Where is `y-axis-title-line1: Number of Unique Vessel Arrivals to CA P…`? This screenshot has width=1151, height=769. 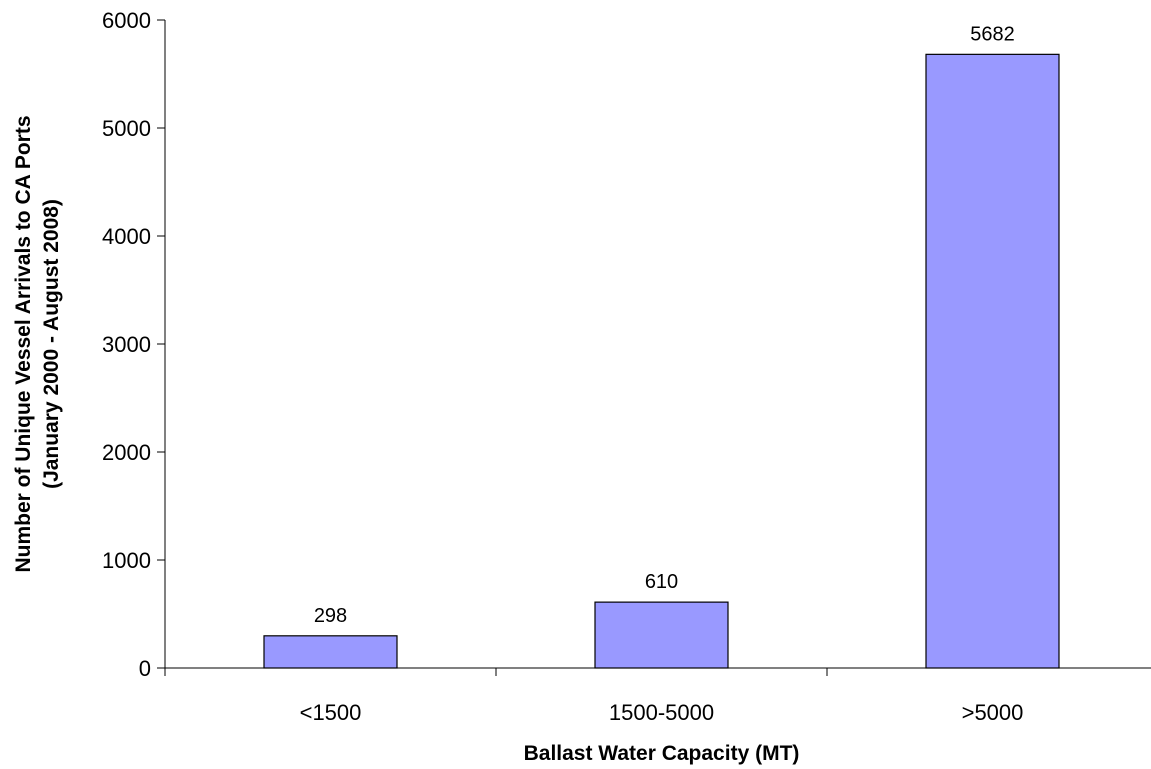
y-axis-title-line1: Number of Unique Vessel Arrivals to CA P… is located at coordinates (23, 343).